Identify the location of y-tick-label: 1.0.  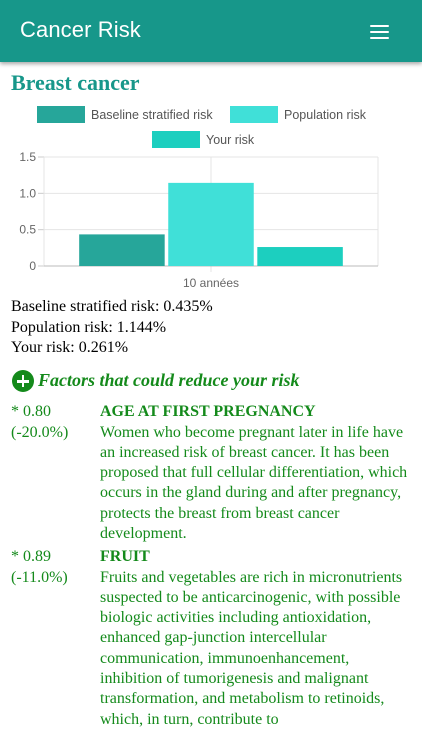
(27, 193).